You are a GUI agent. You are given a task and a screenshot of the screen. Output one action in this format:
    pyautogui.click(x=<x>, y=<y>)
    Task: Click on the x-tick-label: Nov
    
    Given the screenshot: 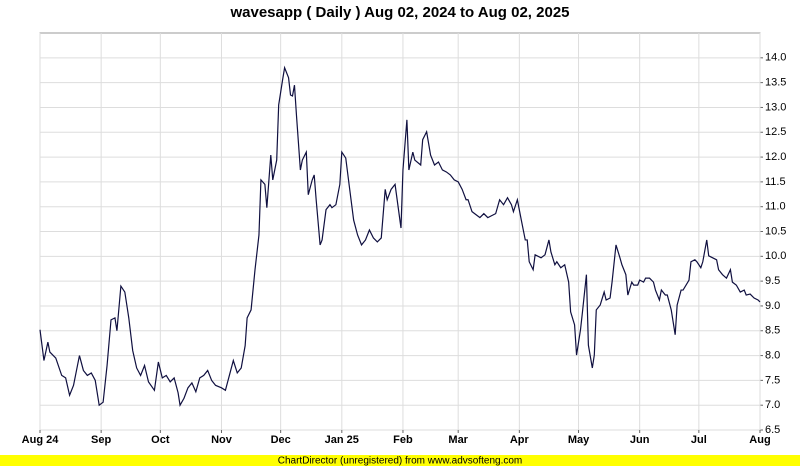 What is the action you would take?
    pyautogui.click(x=222, y=440)
    